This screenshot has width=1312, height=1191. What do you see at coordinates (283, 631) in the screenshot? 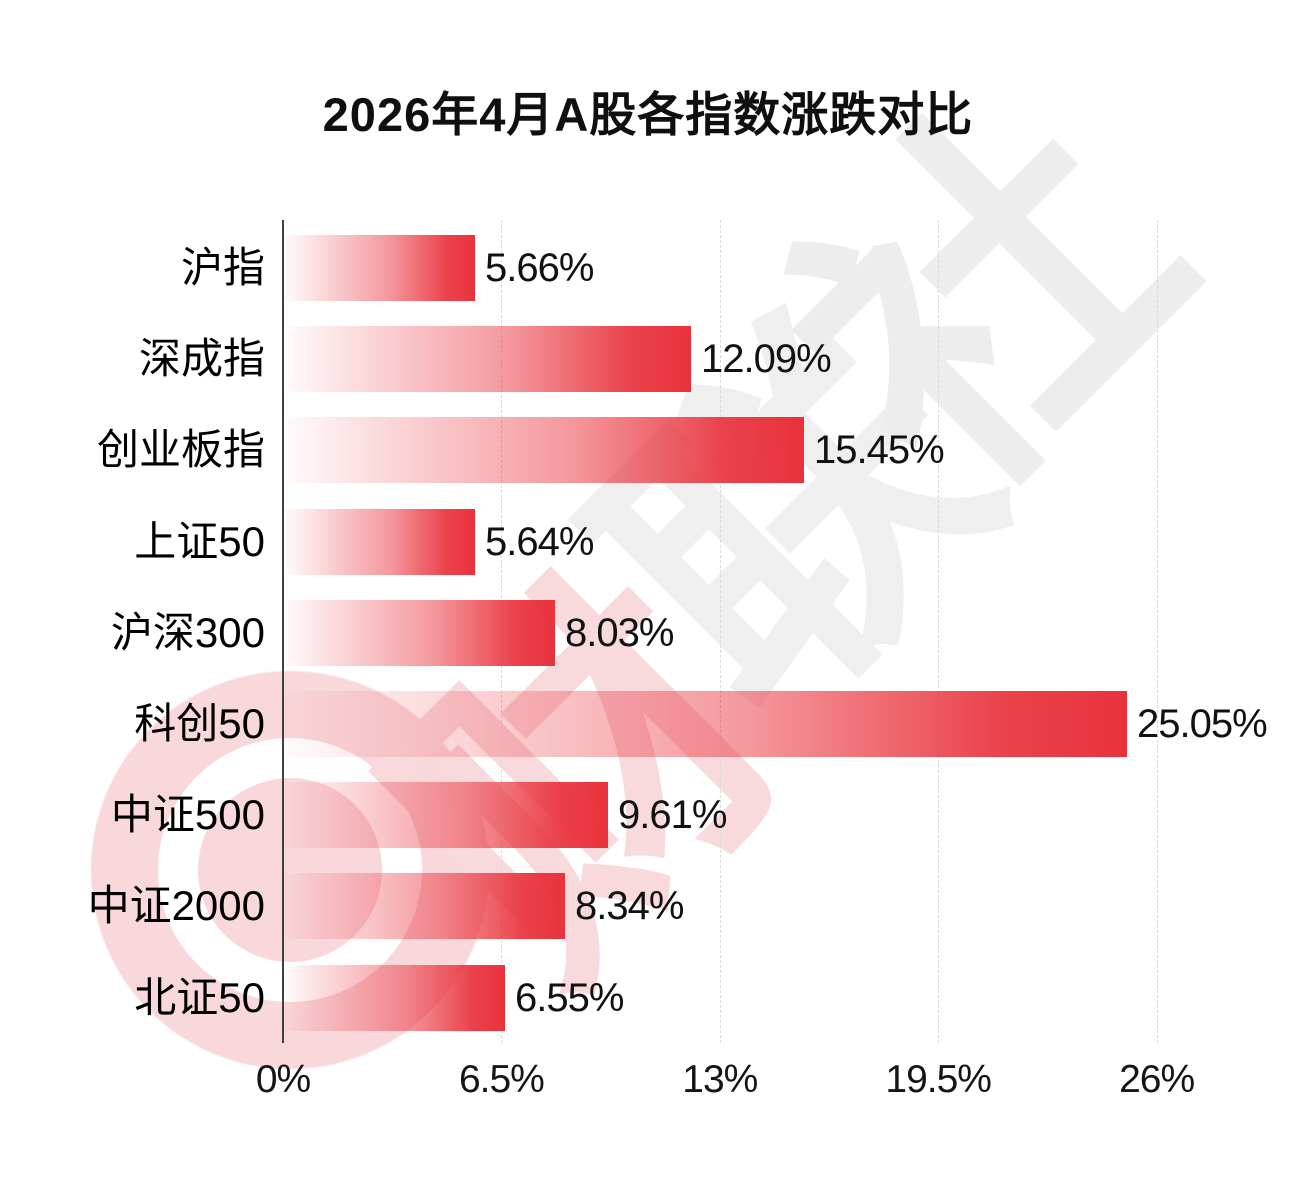
I see `y-axis-line` at bounding box center [283, 631].